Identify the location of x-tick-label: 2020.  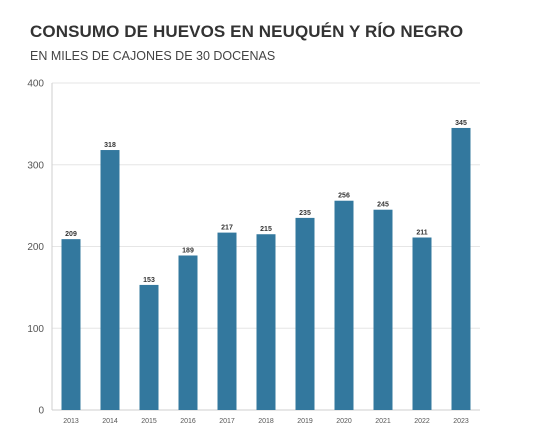
(344, 421).